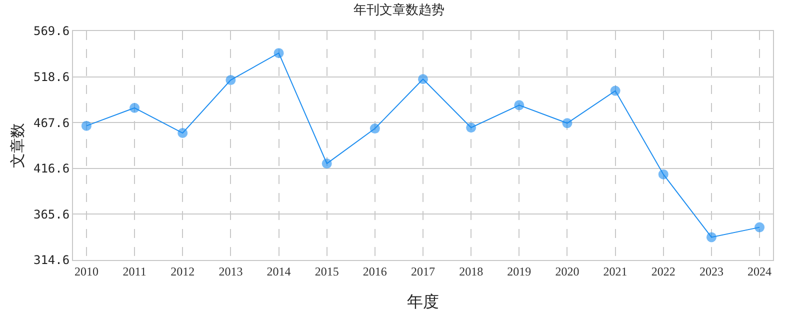 The height and width of the screenshot is (330, 798). Describe the element at coordinates (615, 271) in the screenshot. I see `x-tick-label: 2021` at that location.